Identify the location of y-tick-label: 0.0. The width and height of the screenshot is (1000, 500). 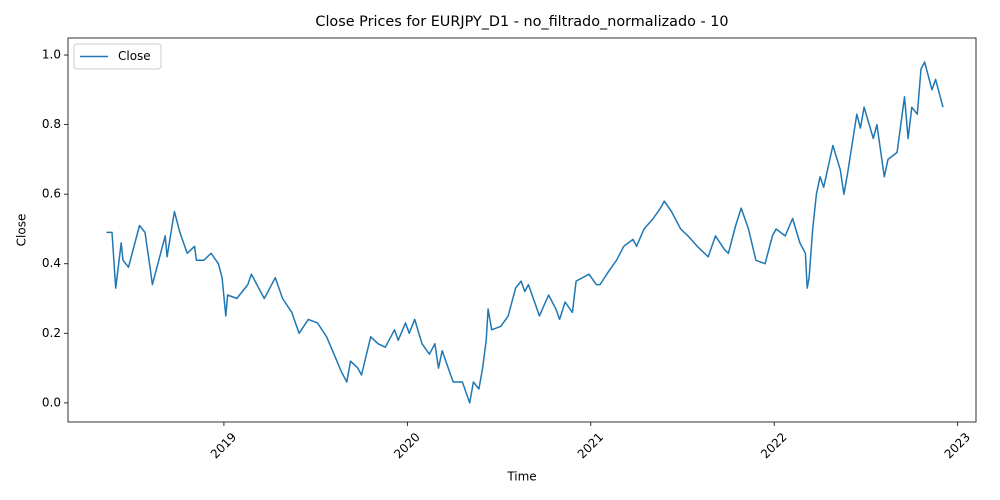
(51, 402).